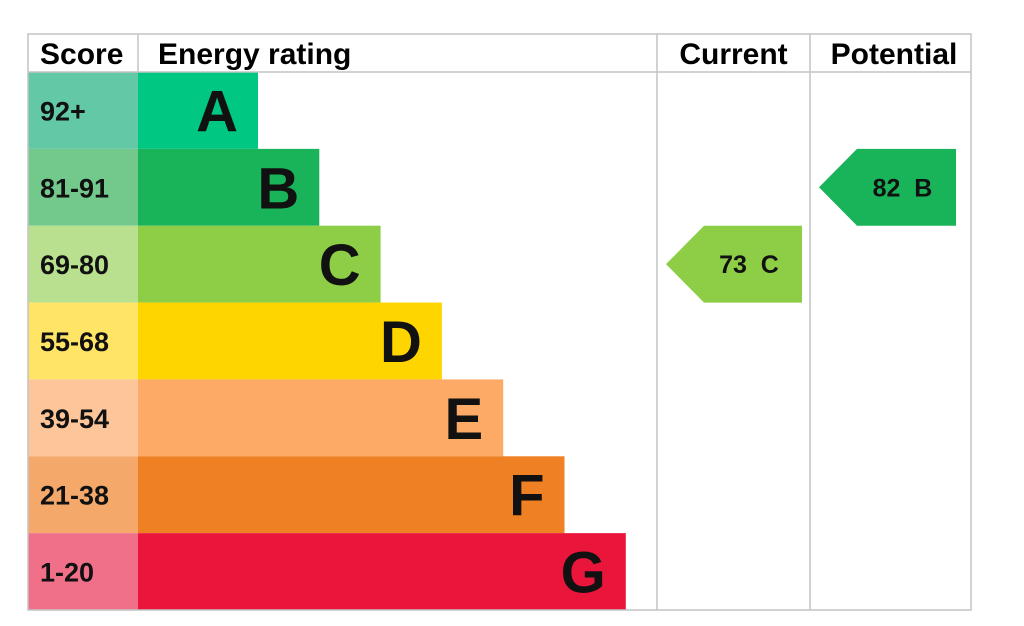  I want to click on rating-bar-a, so click(198, 110).